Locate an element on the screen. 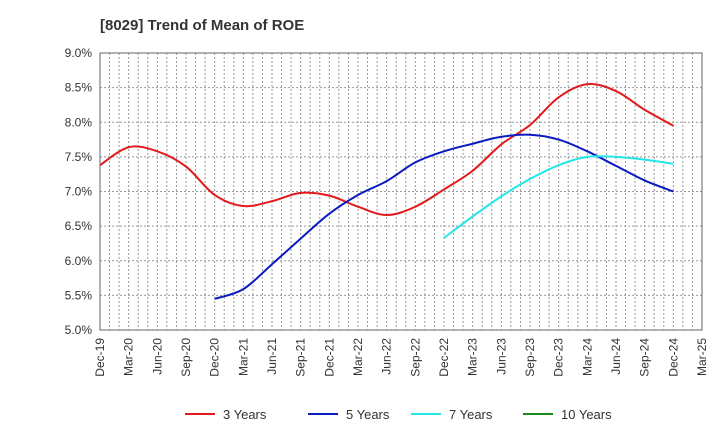 This screenshot has width=720, height=440. legend-label-7-years: 7 Years is located at coordinates (471, 414).